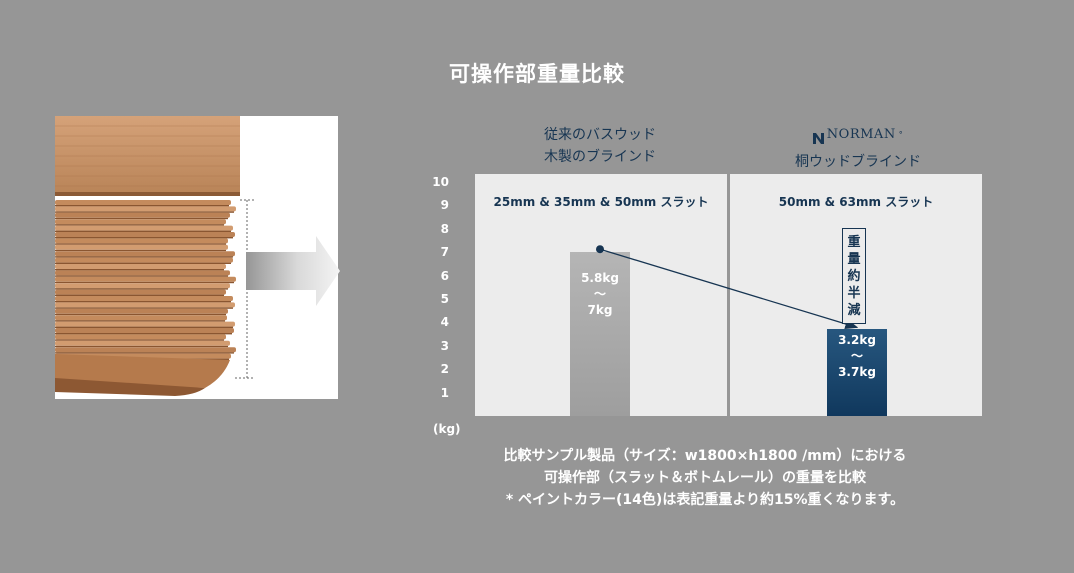  I want to click on arrow-right-icon, so click(293, 273).